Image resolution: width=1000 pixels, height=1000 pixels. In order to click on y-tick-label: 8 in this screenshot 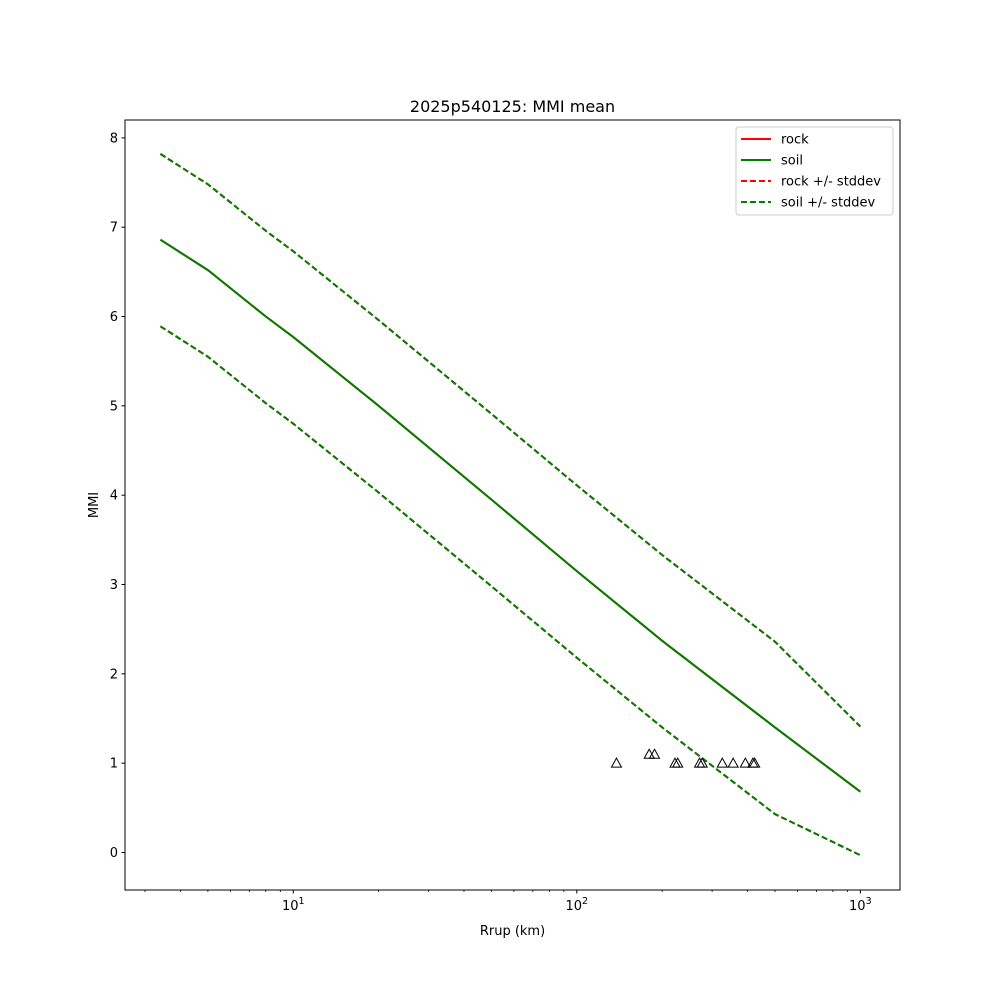, I will do `click(114, 138)`.